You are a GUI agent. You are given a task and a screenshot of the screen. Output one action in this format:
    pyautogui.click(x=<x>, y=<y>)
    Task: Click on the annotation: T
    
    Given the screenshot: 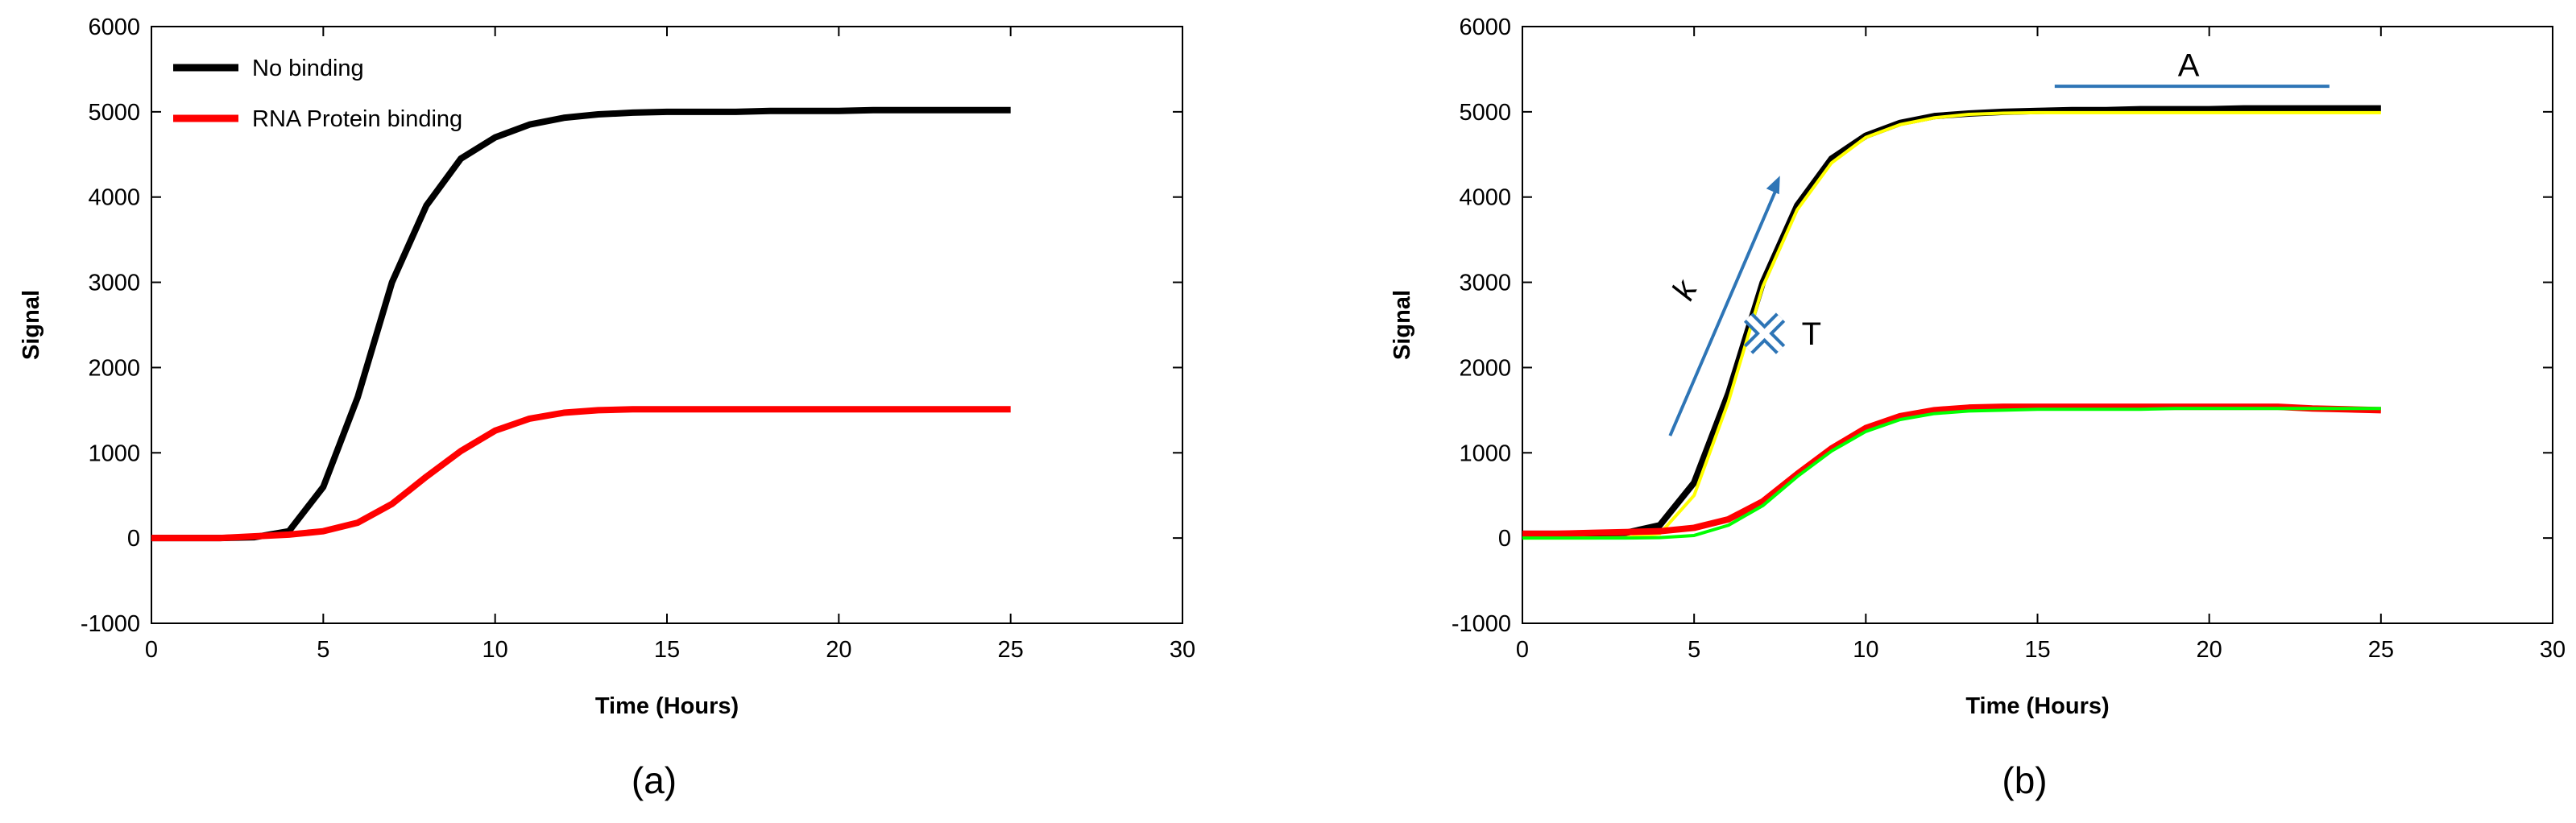 What is the action you would take?
    pyautogui.click(x=1811, y=334)
    